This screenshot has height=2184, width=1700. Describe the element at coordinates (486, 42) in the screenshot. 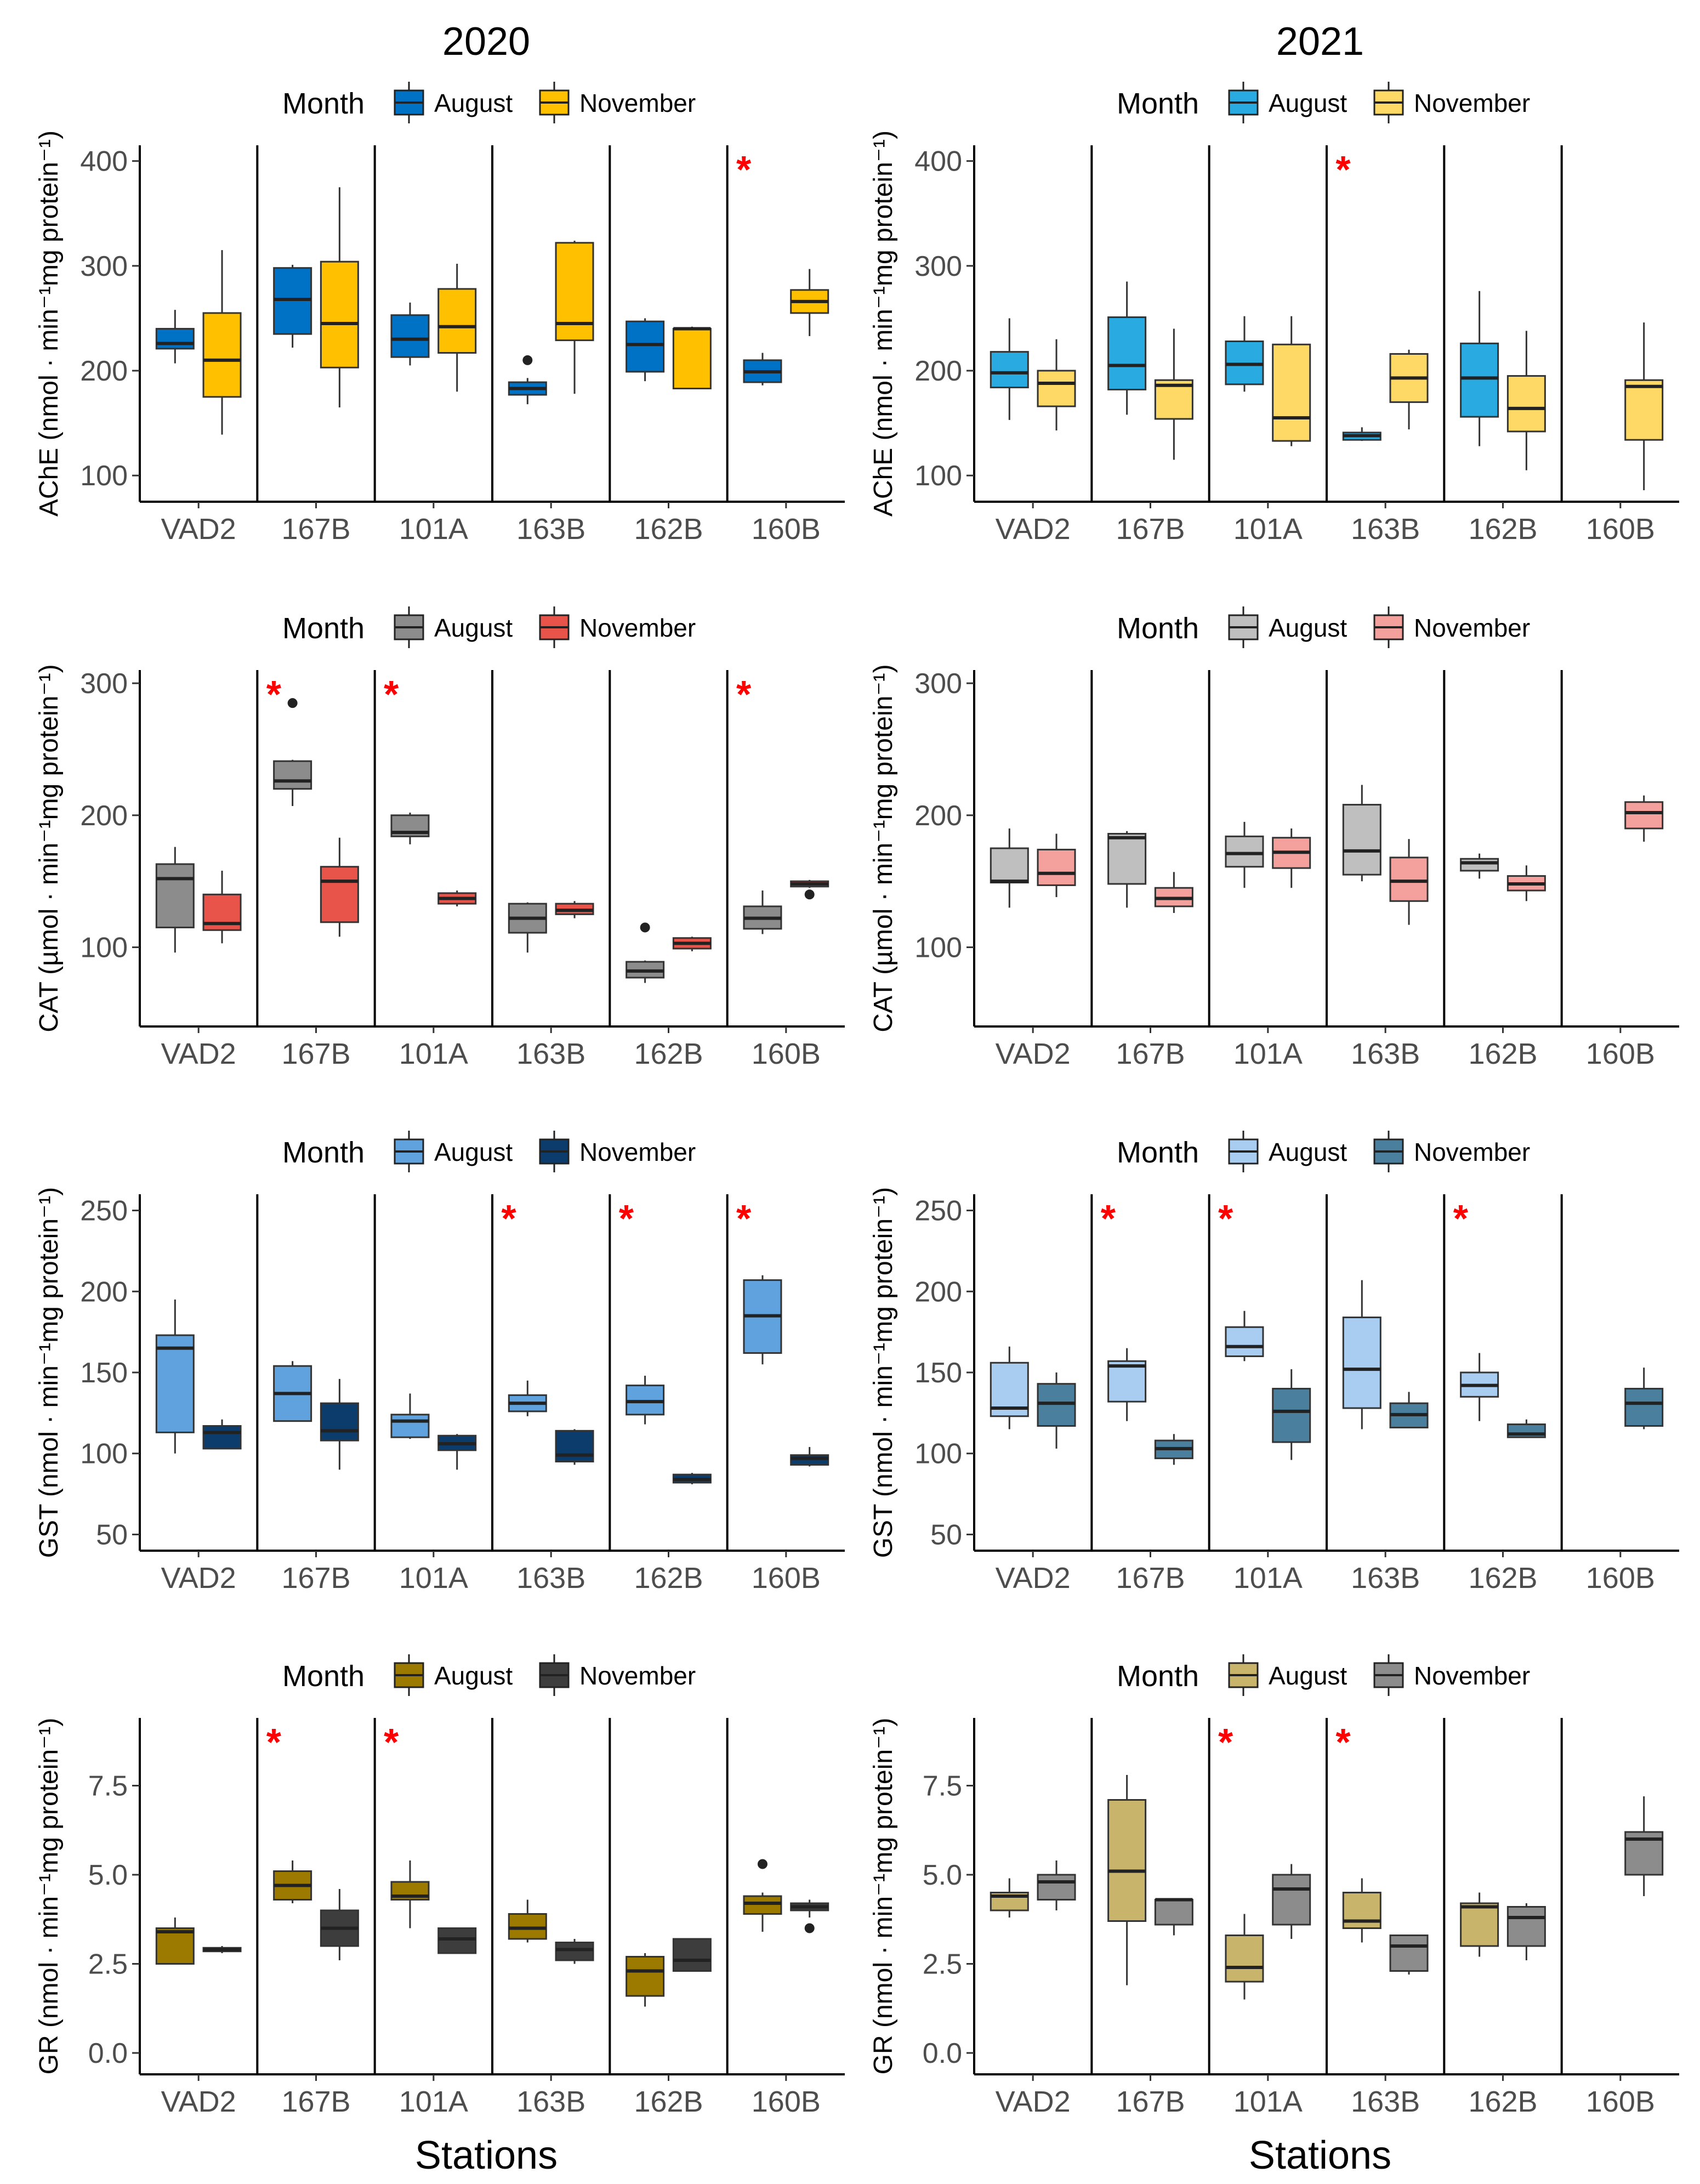

I see `year-title-2020: 2020` at that location.